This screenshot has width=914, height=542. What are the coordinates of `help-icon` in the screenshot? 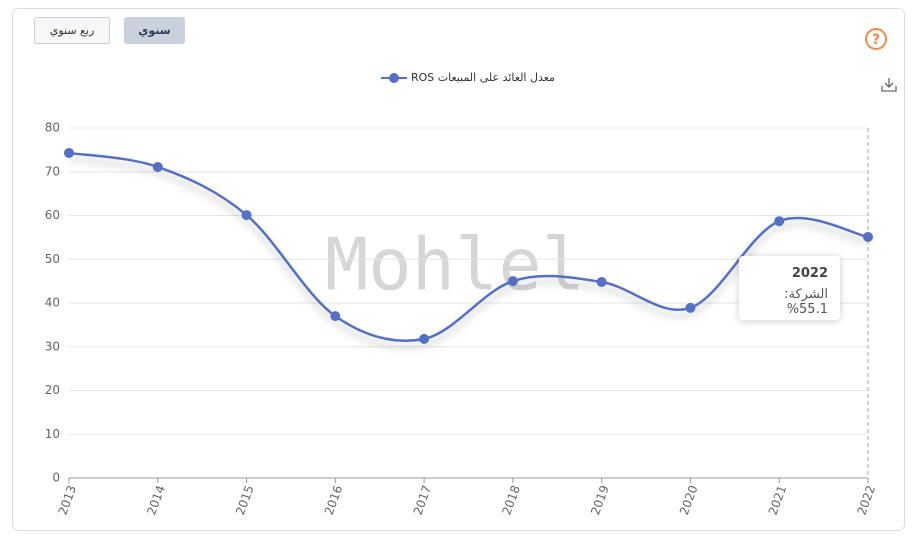 It's located at (876, 39).